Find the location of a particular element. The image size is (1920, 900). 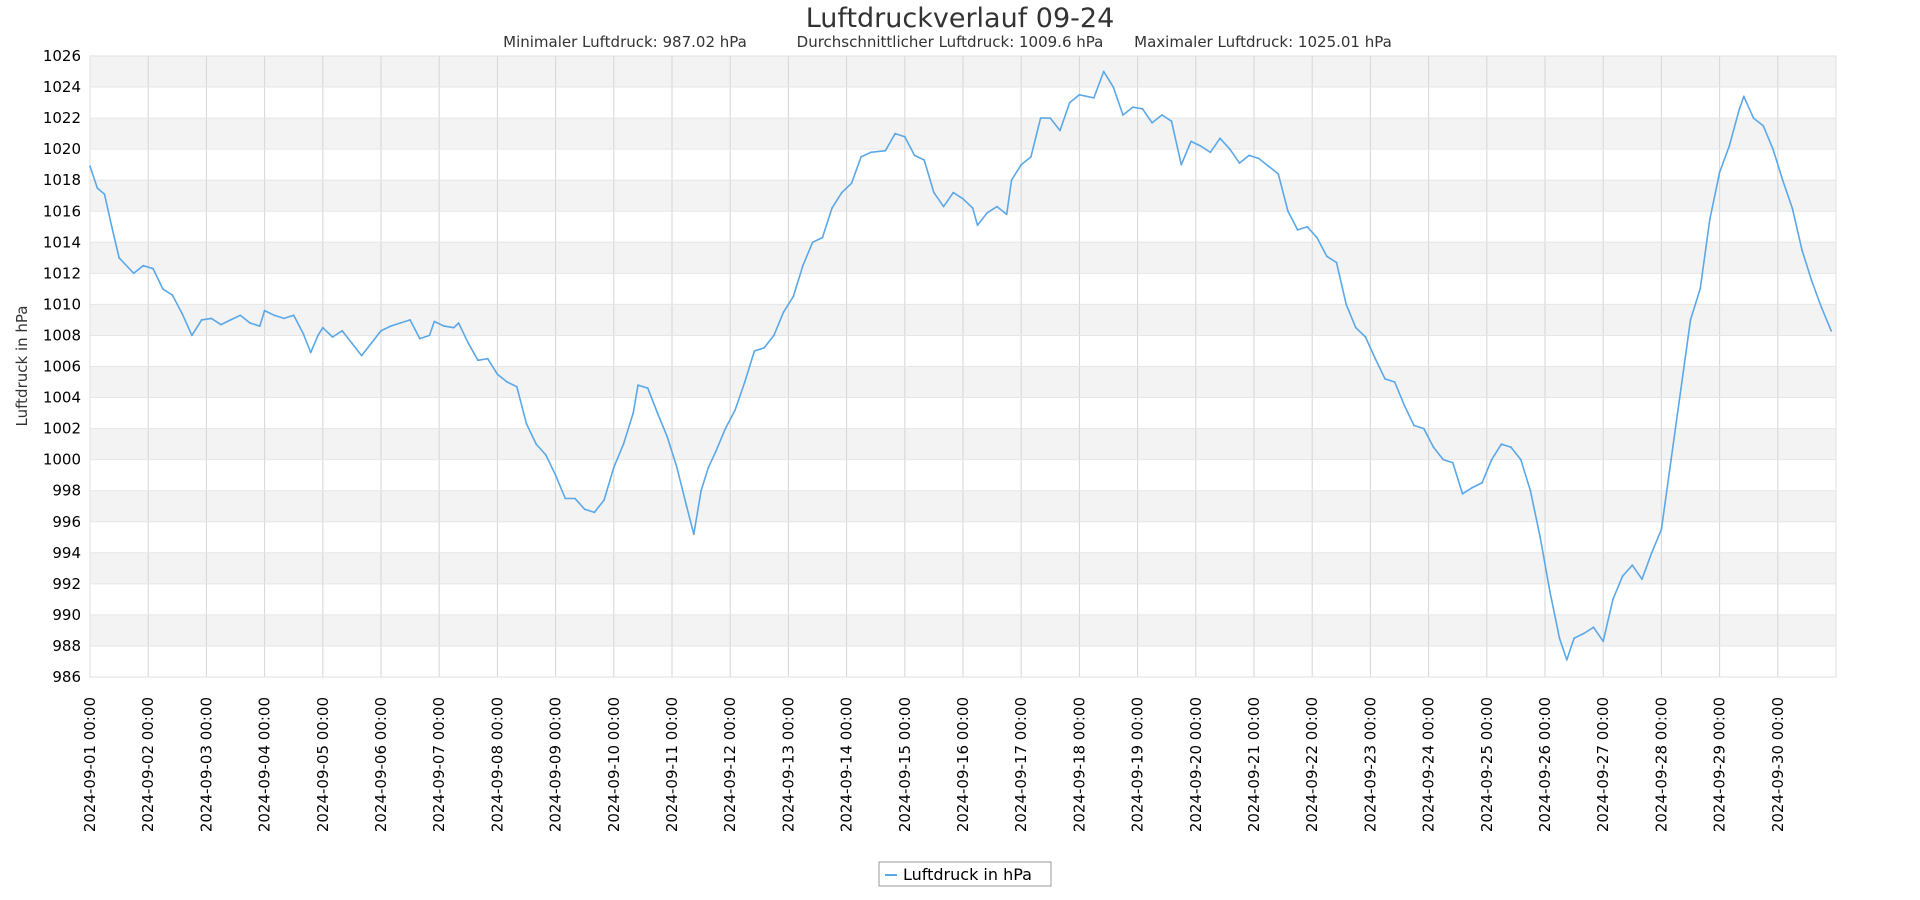

x-tick-label: 2024-09-04 00:00 is located at coordinates (265, 764).